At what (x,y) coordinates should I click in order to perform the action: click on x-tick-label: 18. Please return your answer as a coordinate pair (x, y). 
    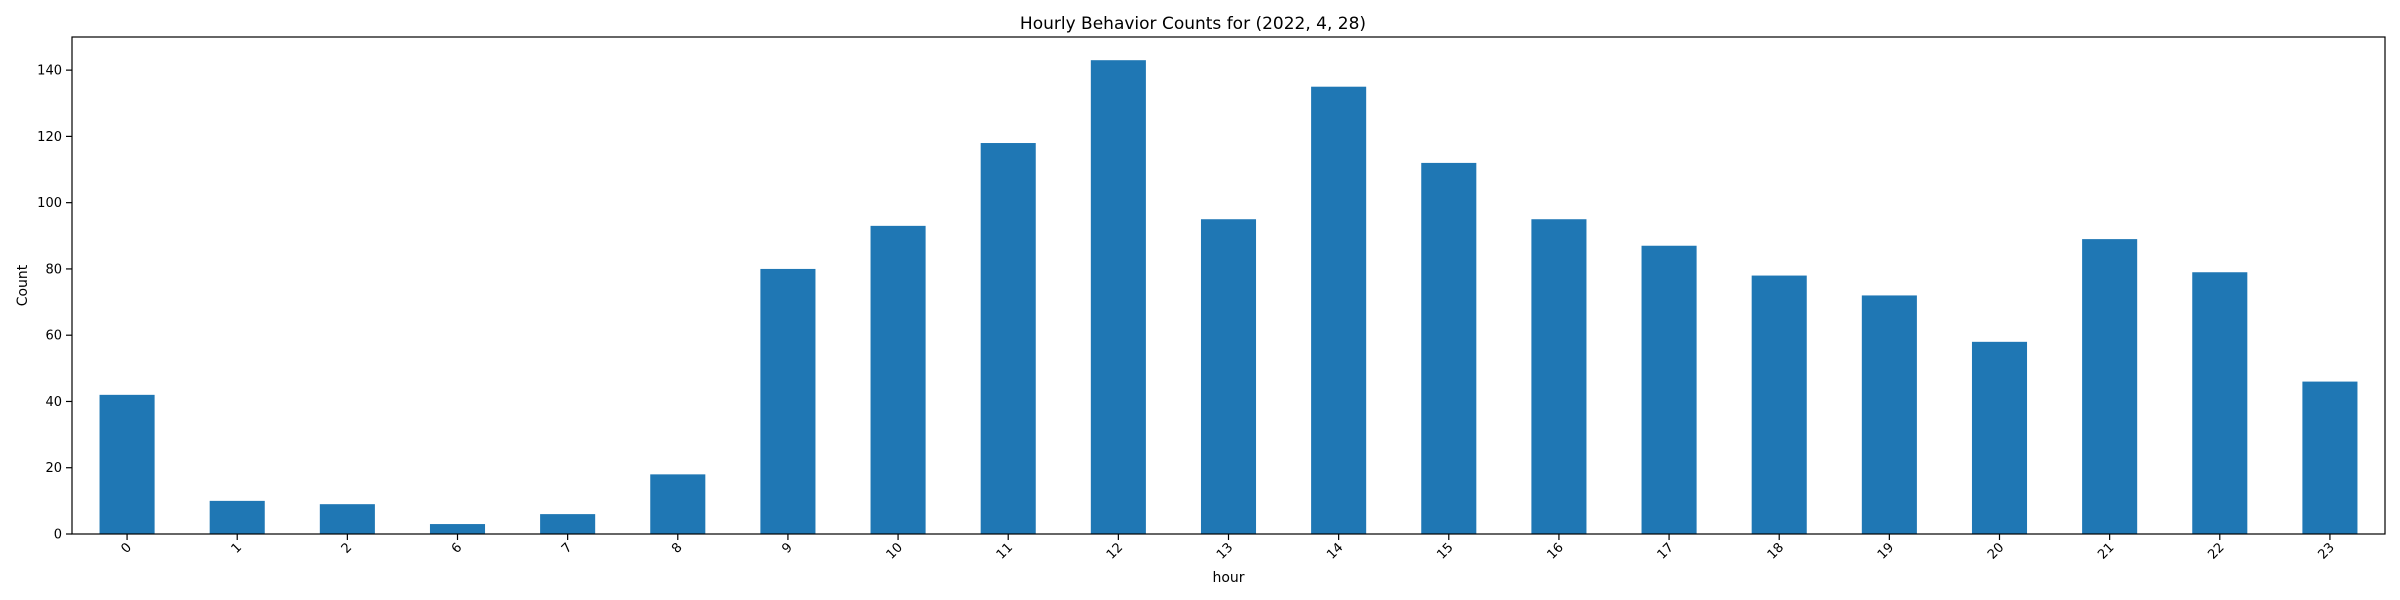
    Looking at the image, I should click on (1776, 551).